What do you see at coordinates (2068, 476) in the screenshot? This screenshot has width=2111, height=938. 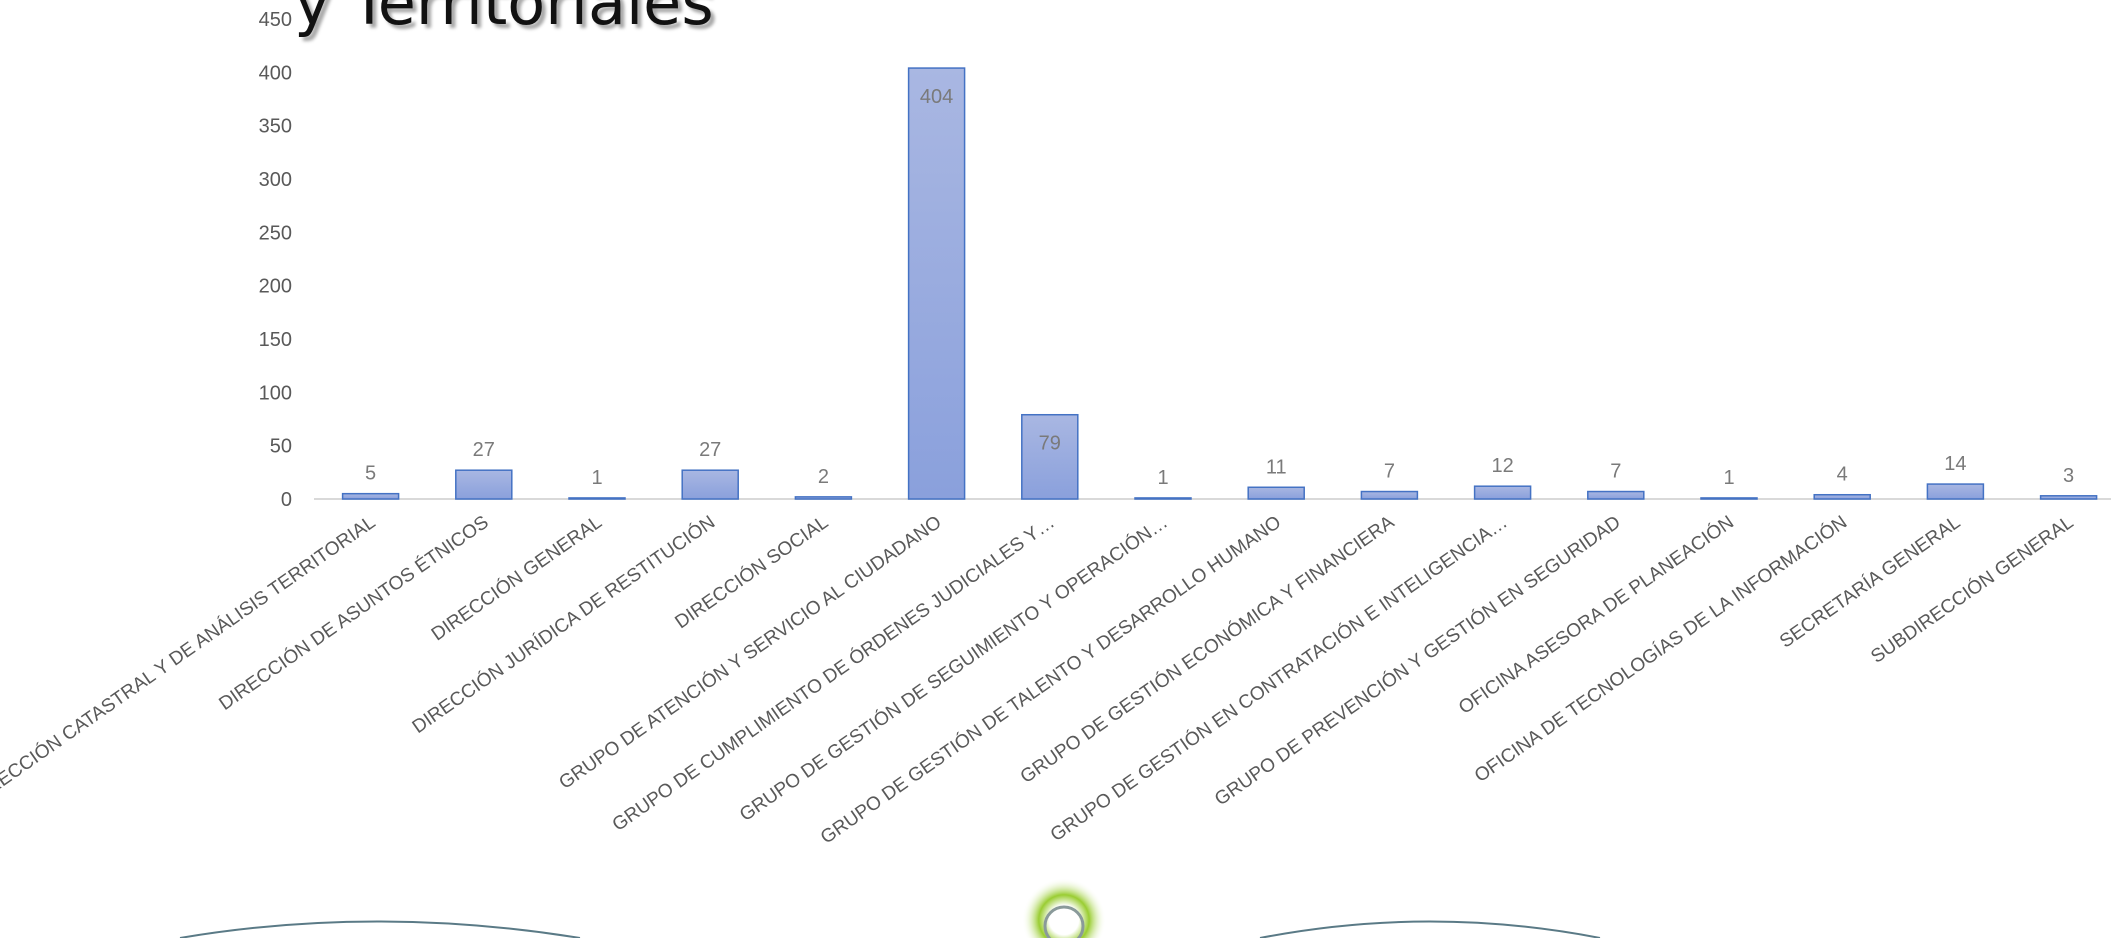 I see `data-label: 3` at bounding box center [2068, 476].